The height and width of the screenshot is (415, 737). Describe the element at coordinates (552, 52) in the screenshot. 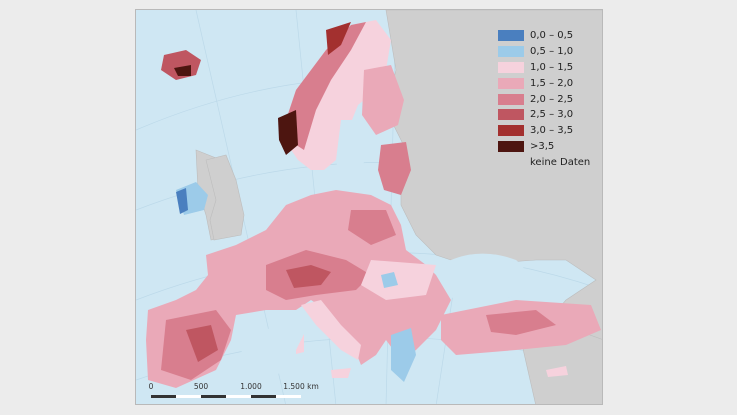

I see `legend-label: 0,5 – 1,0` at that location.